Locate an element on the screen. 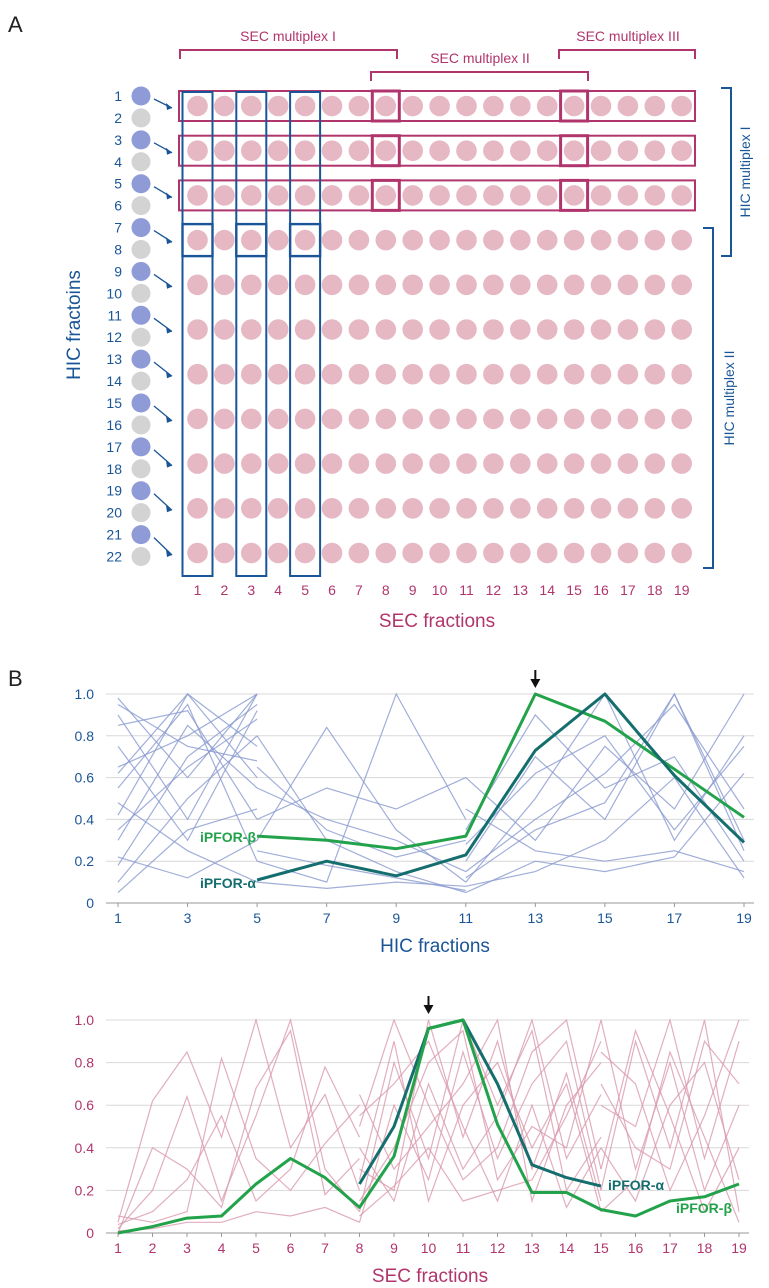 This screenshot has height=1288, width=769. sec-fraction-number: 10 is located at coordinates (440, 590).